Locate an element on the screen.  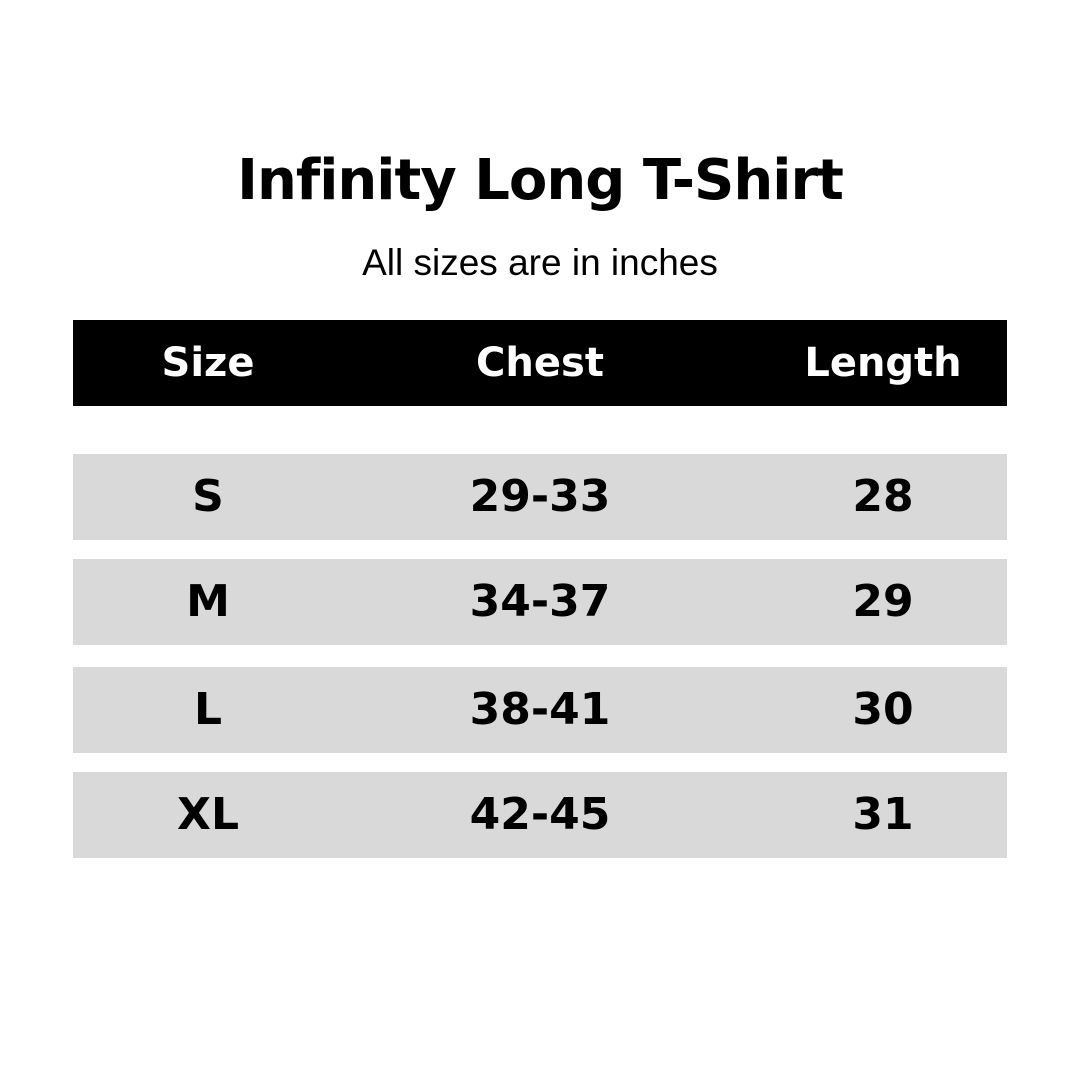
cell-size: L is located at coordinates (208, 709).